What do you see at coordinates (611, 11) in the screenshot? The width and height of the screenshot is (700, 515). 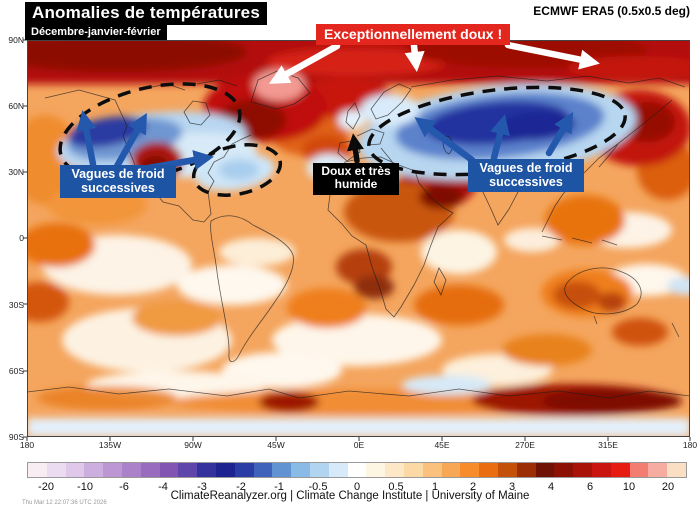 I see `dataset-label: ECMWF ERA5 (0.5x0.5 deg)` at bounding box center [611, 11].